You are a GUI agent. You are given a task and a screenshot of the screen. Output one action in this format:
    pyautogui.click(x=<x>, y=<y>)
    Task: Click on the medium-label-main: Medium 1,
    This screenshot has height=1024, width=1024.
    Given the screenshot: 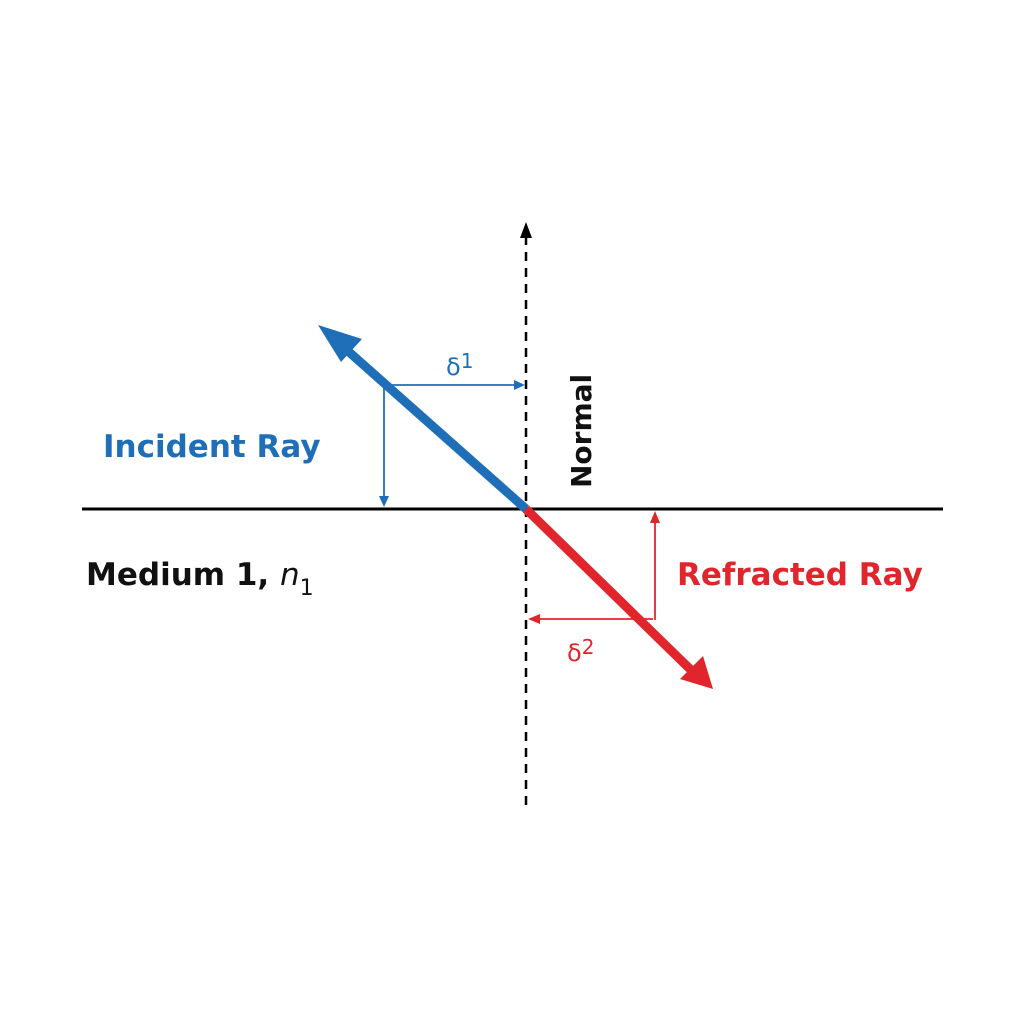 What is the action you would take?
    pyautogui.click(x=183, y=575)
    